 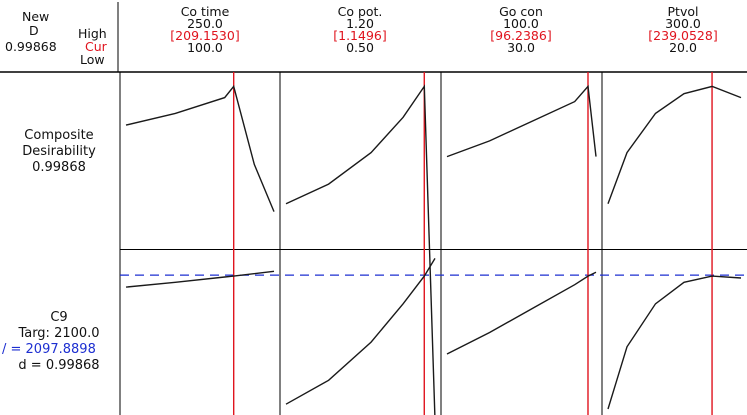 What do you see at coordinates (36, 16) in the screenshot?
I see `new-label: New` at bounding box center [36, 16].